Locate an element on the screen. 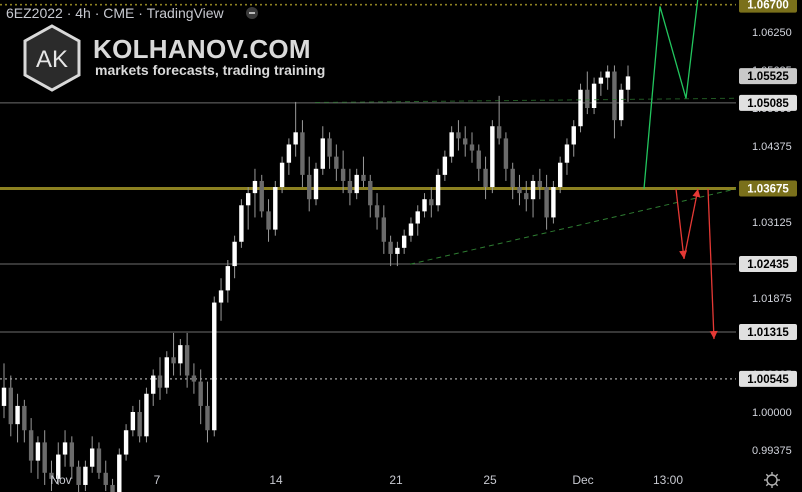  y-tick-label: 1.06250 is located at coordinates (772, 33).